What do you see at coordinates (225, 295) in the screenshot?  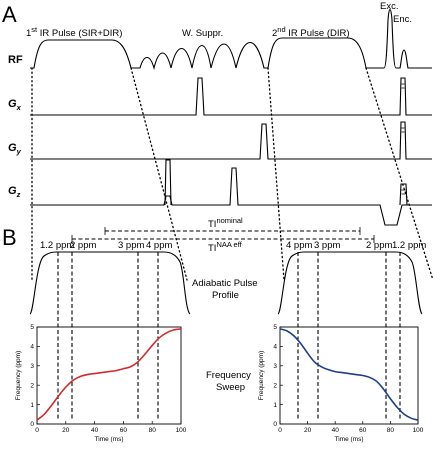 I see `profile-label-line-2: Profile` at bounding box center [225, 295].